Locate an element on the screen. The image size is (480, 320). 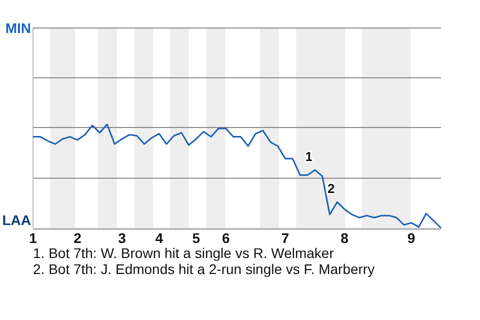
x-tick-label: 5 is located at coordinates (196, 238).